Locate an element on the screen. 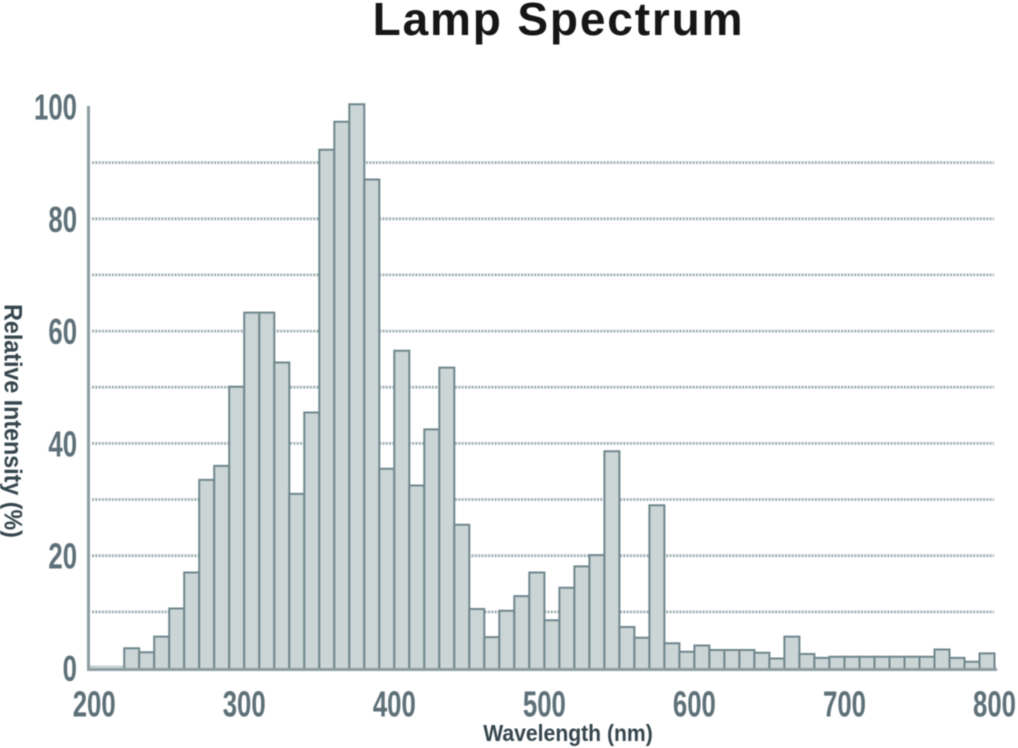 The image size is (1018, 748). svg-text: 500 is located at coordinates (544, 704).